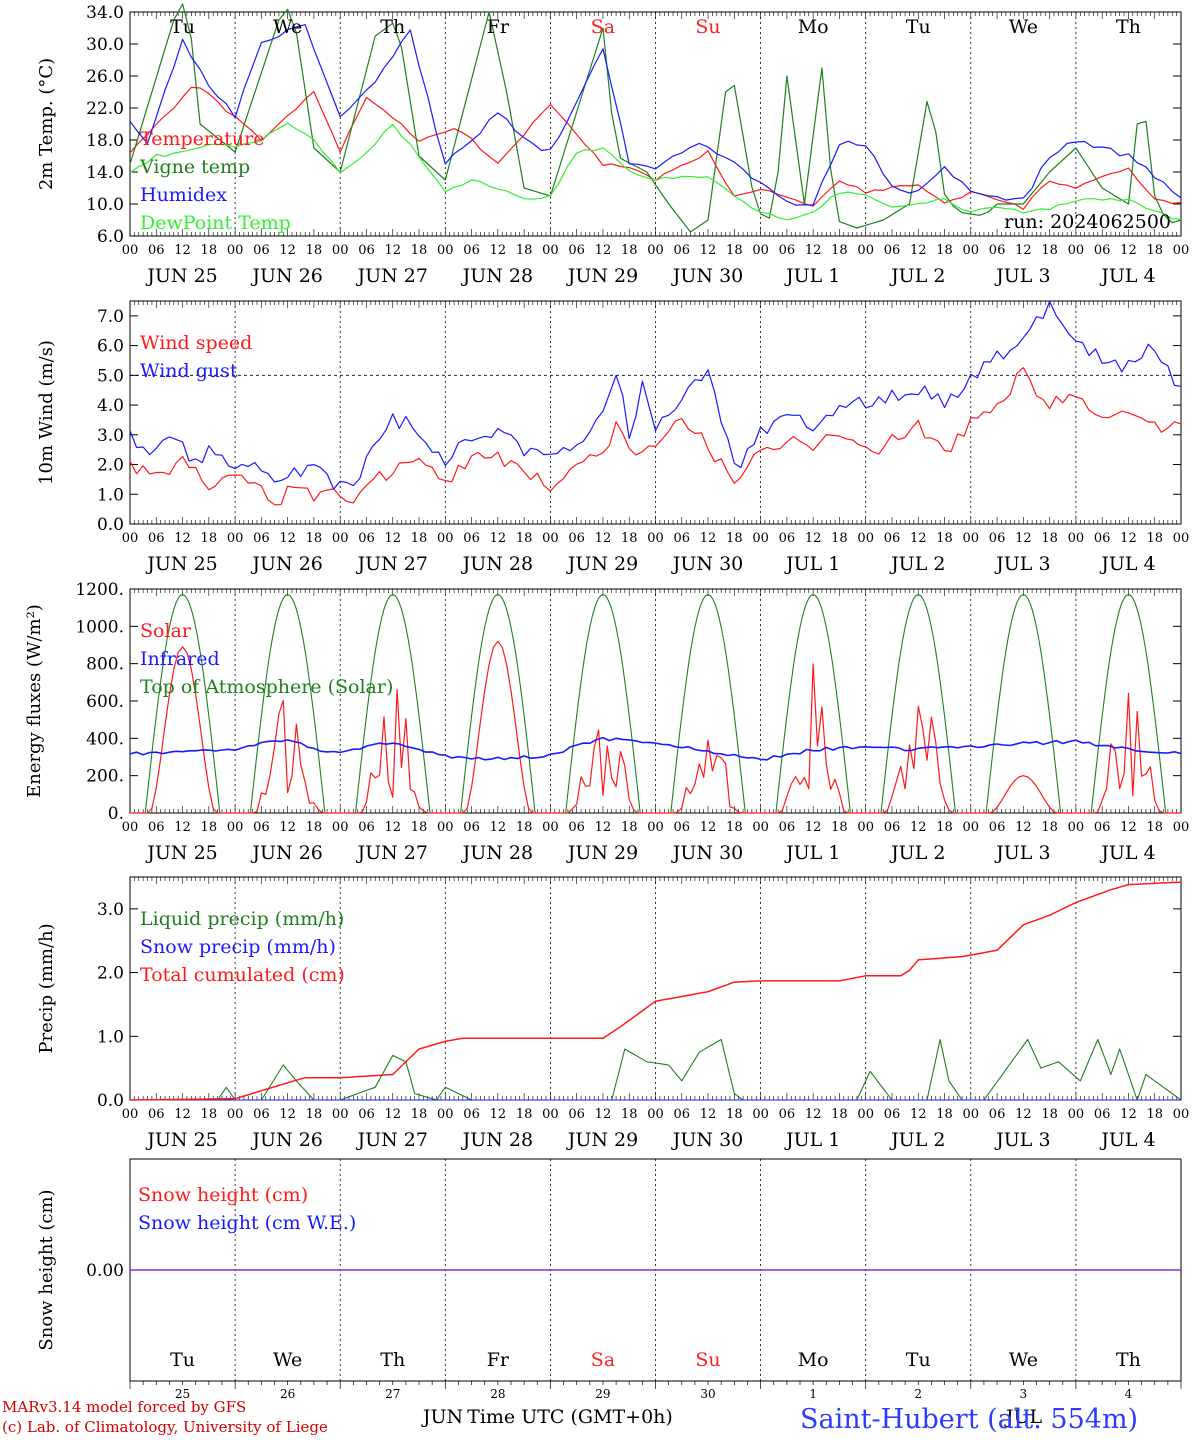  I want to click on series-line-solar, so click(655, 727).